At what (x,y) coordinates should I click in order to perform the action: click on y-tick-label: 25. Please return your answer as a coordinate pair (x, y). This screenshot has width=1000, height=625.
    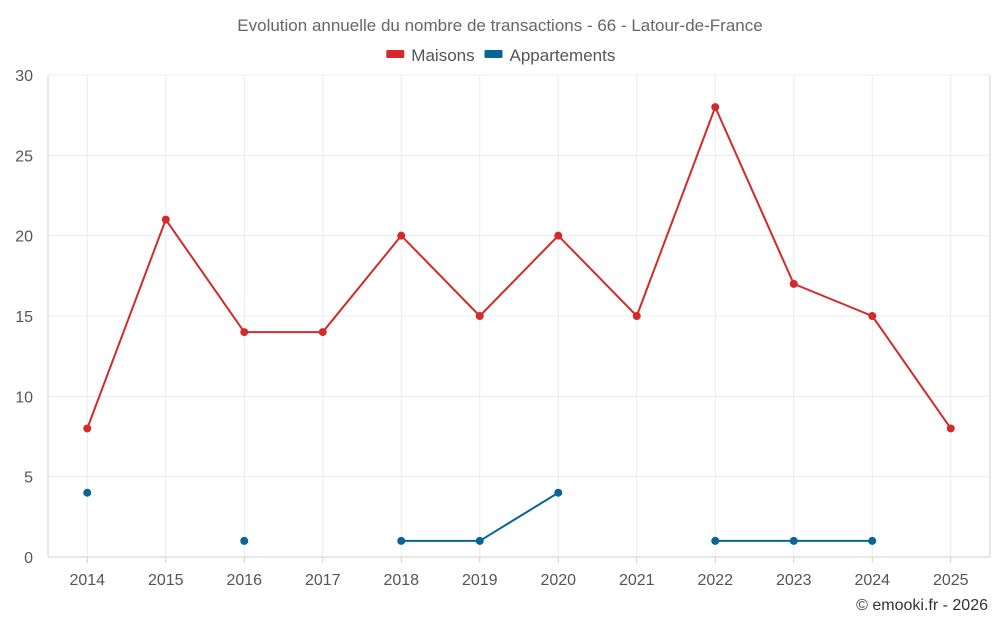
    Looking at the image, I should click on (24, 156).